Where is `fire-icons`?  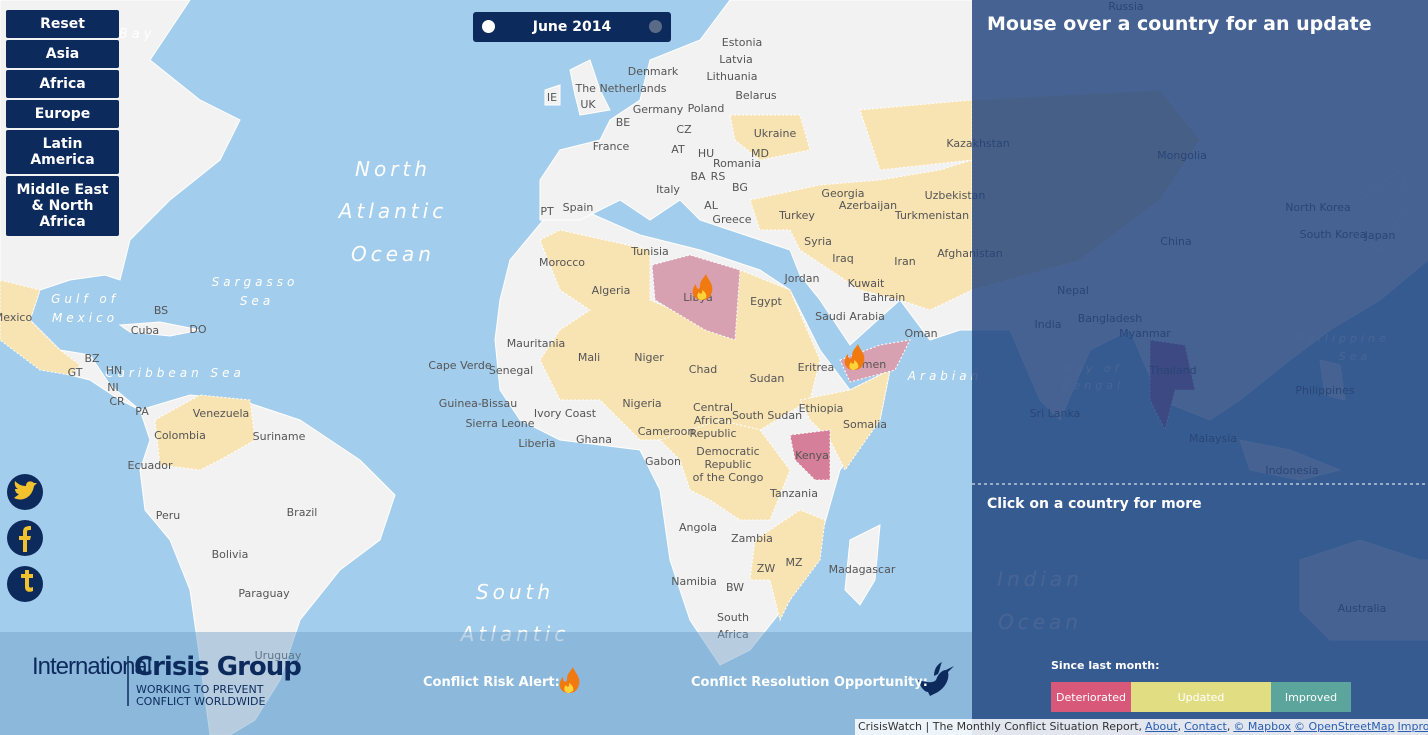 fire-icons is located at coordinates (778, 322).